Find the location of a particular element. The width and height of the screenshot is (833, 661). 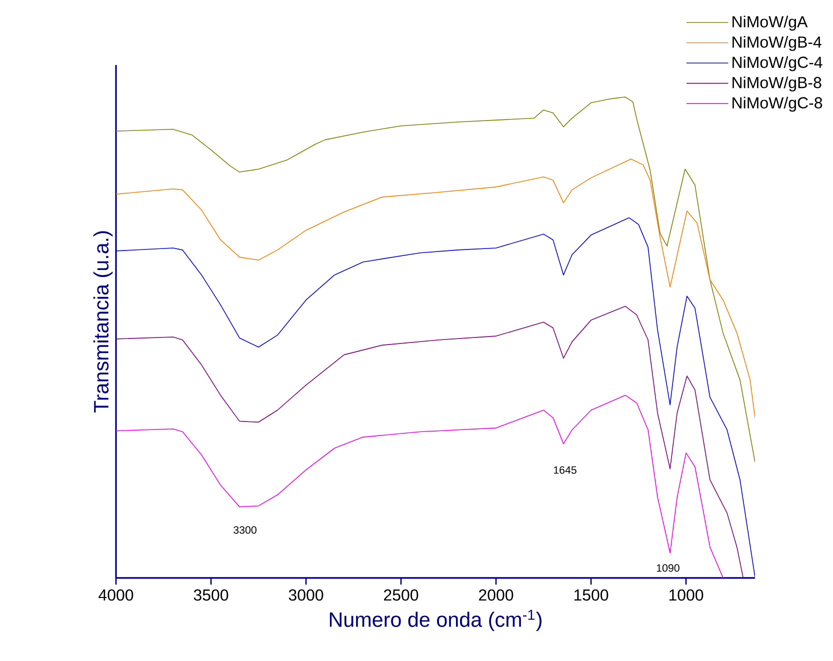

annotation: 1645 is located at coordinates (565, 470).